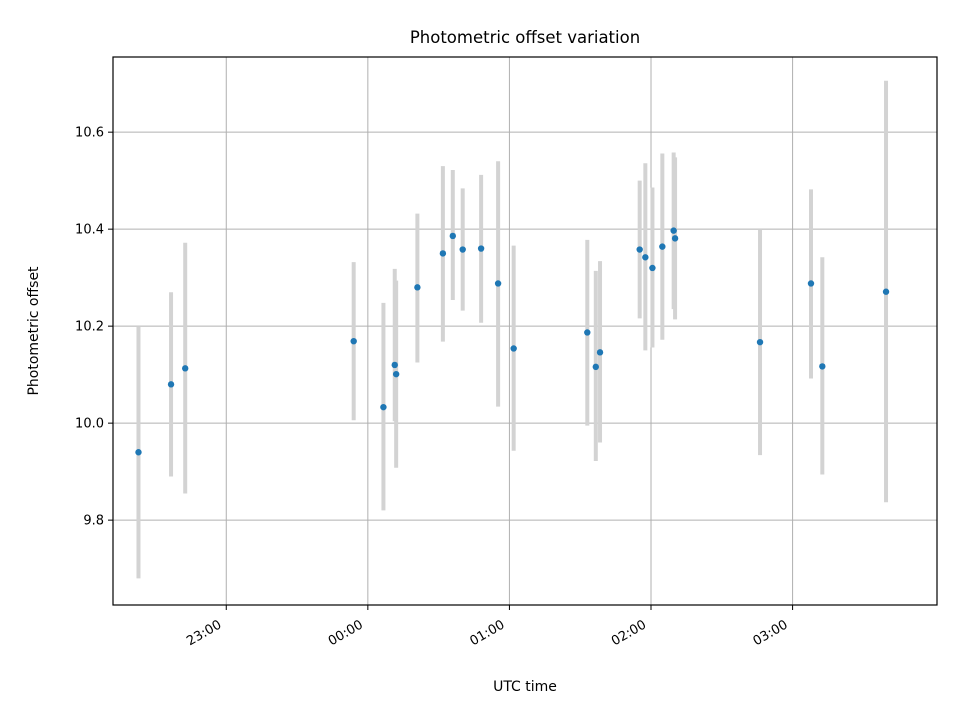  Describe the element at coordinates (89, 133) in the screenshot. I see `y-tick-label: 10.6` at that location.